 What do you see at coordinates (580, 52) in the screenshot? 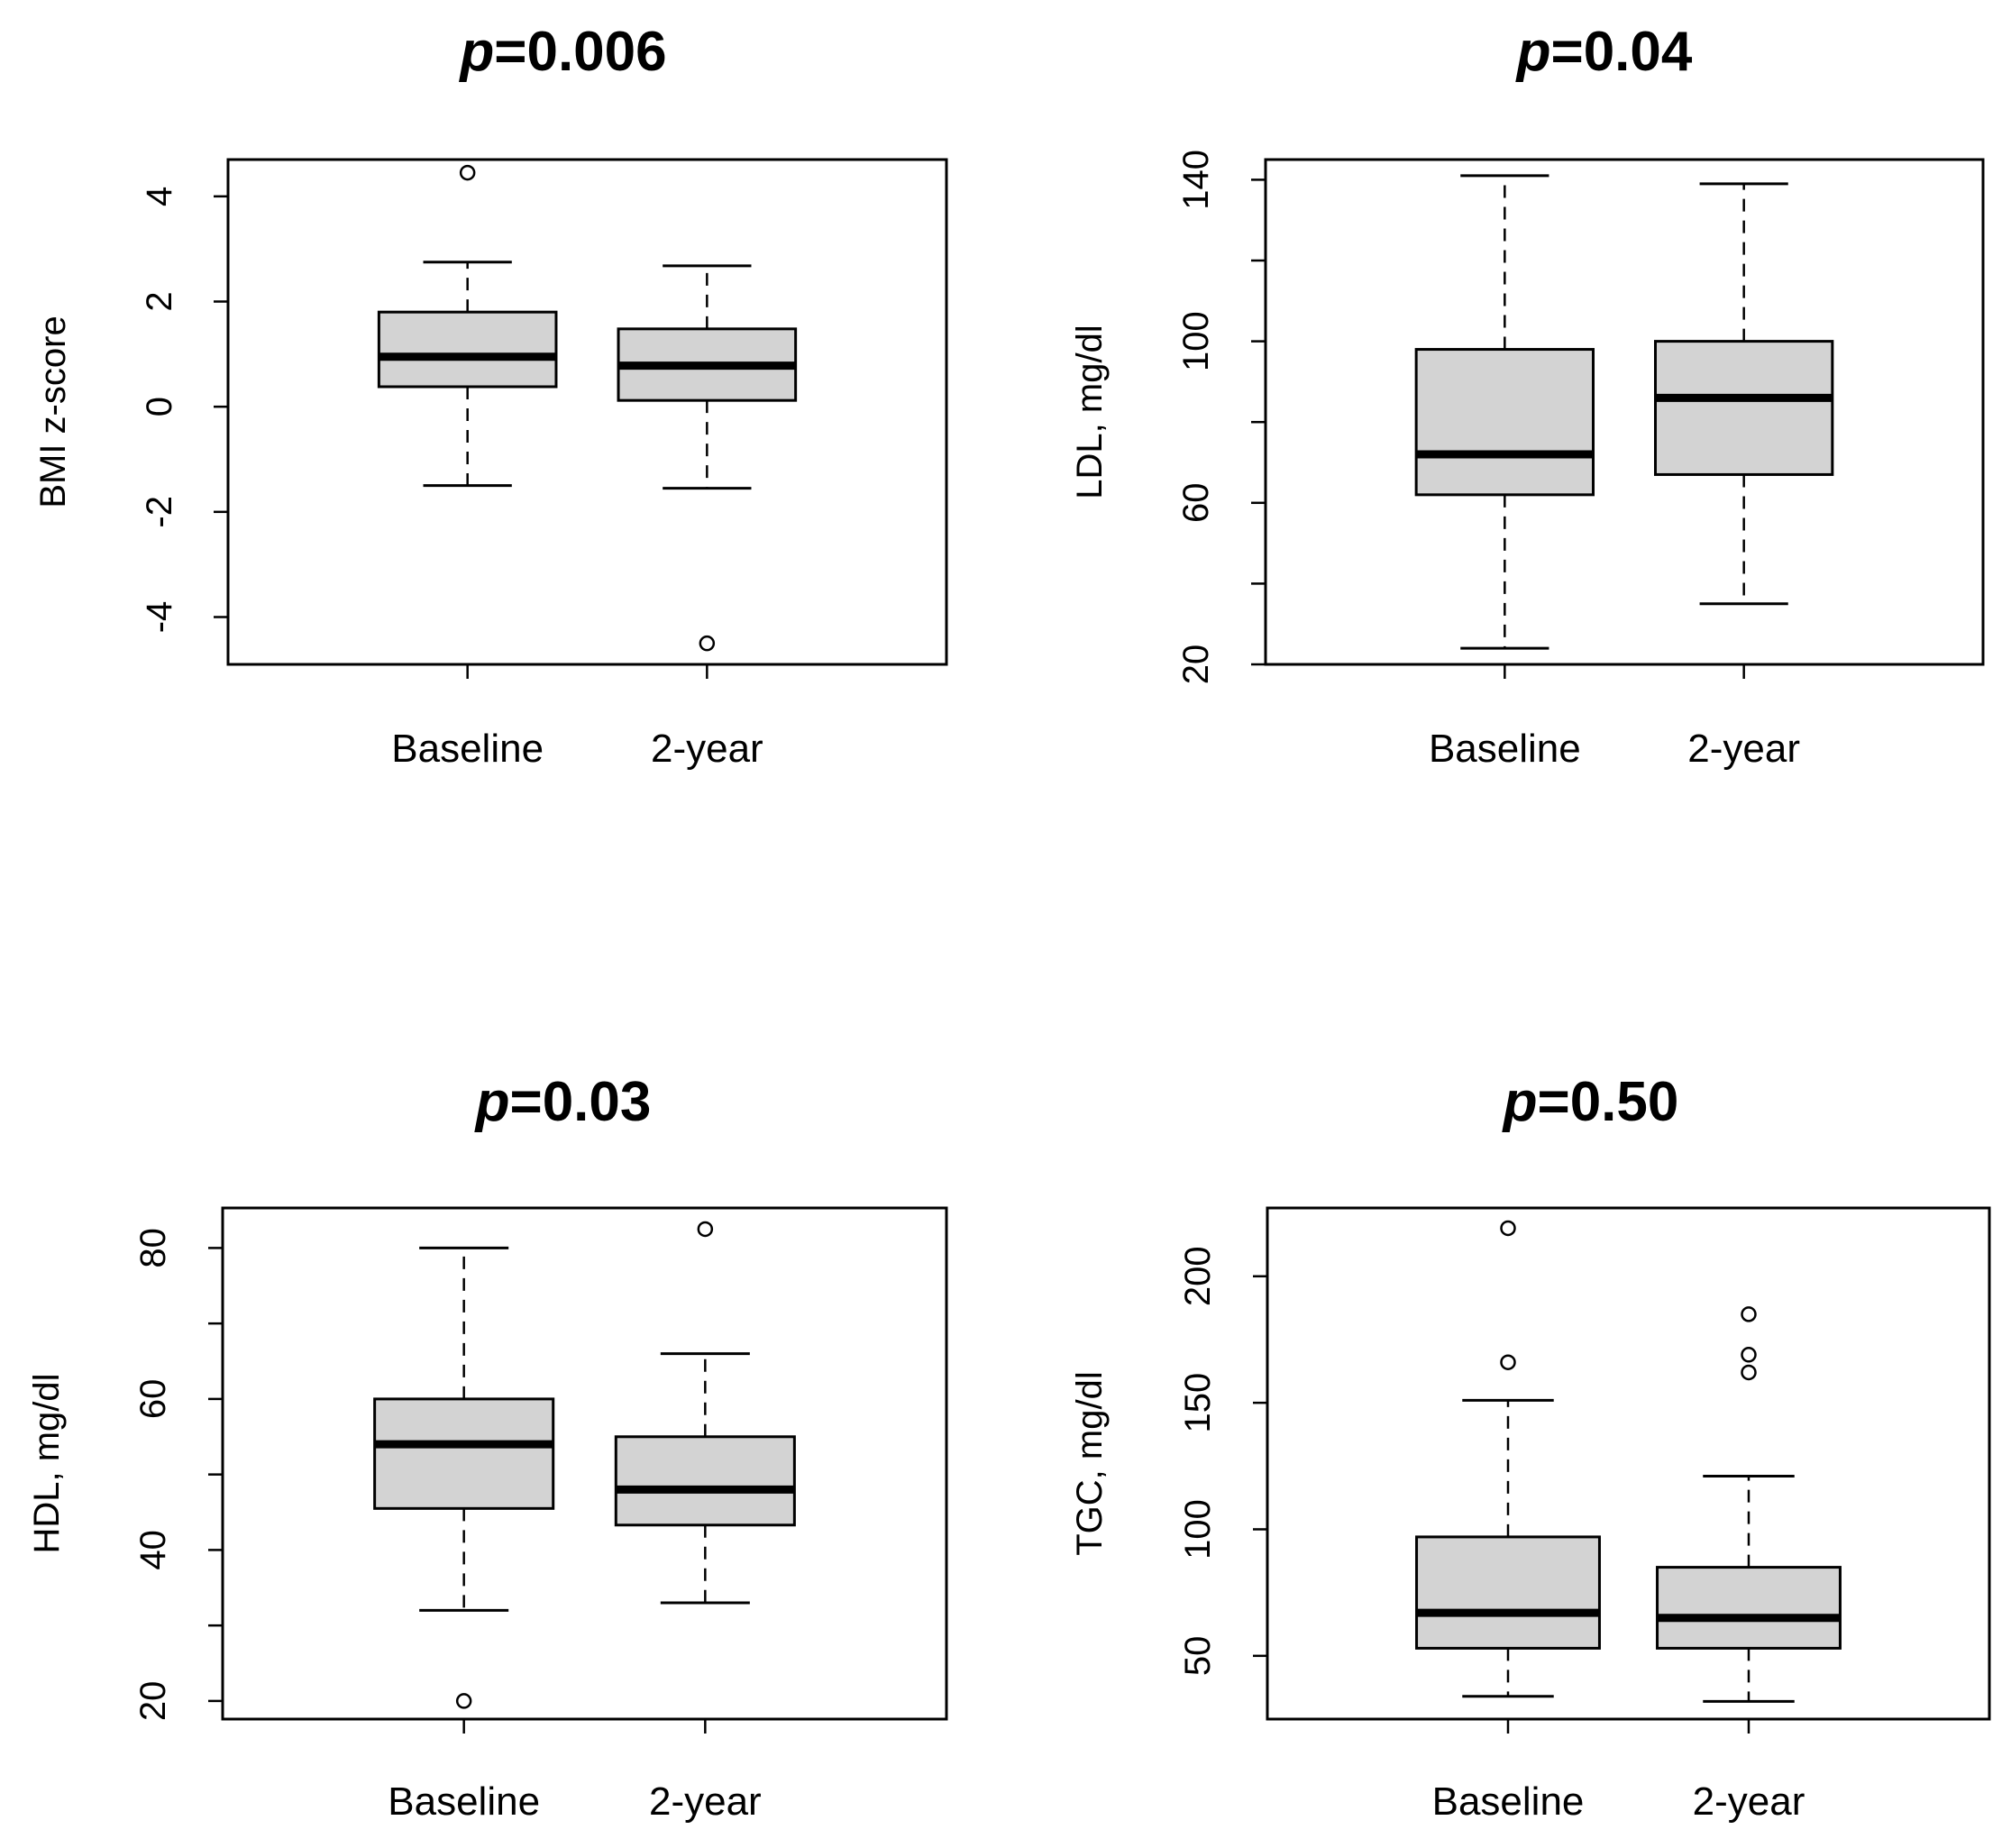
I see `panel-title-value: =0.006` at bounding box center [580, 52].